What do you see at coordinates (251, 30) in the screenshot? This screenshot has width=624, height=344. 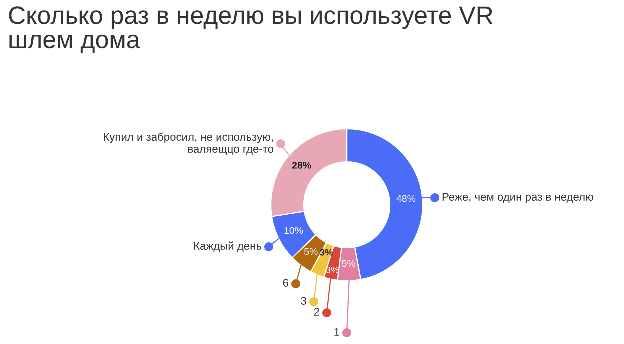 I see `chart-title: Сколько раз в неделю вы используете VR шлем дома` at bounding box center [251, 30].